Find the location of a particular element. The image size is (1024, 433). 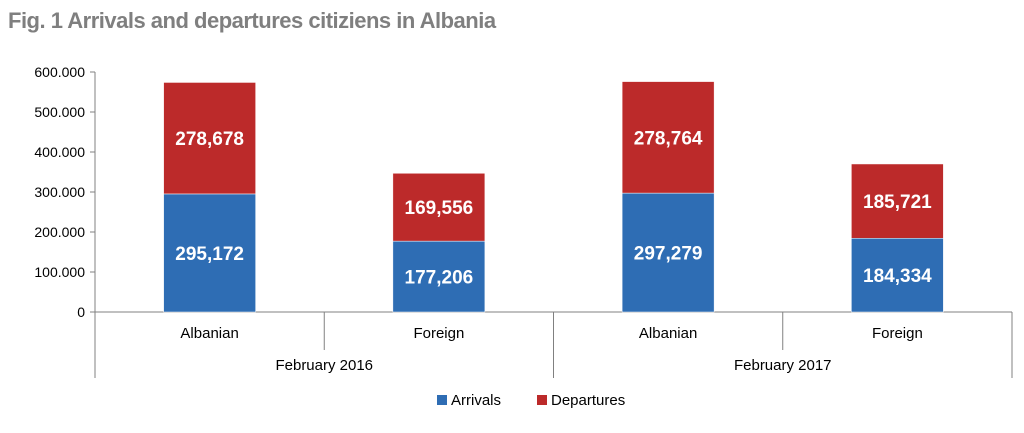

legend-label-arrivals: Arrivals is located at coordinates (476, 400).